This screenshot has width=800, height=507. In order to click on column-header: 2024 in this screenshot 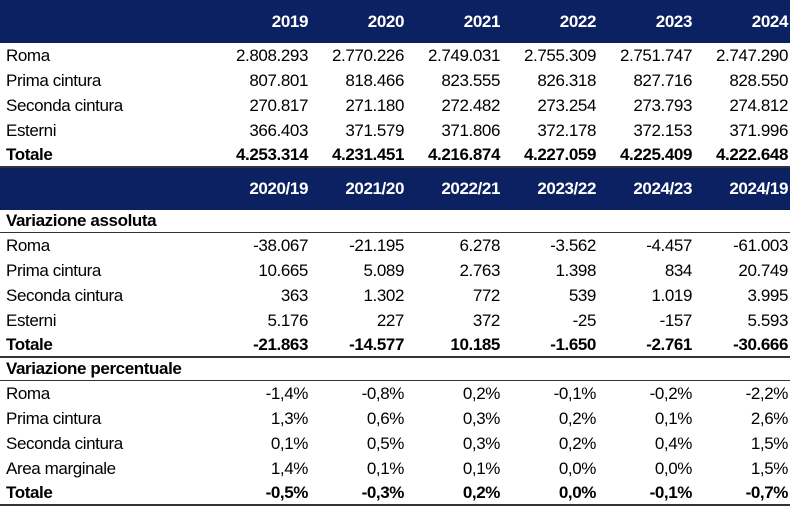, I will do `click(742, 21)`.